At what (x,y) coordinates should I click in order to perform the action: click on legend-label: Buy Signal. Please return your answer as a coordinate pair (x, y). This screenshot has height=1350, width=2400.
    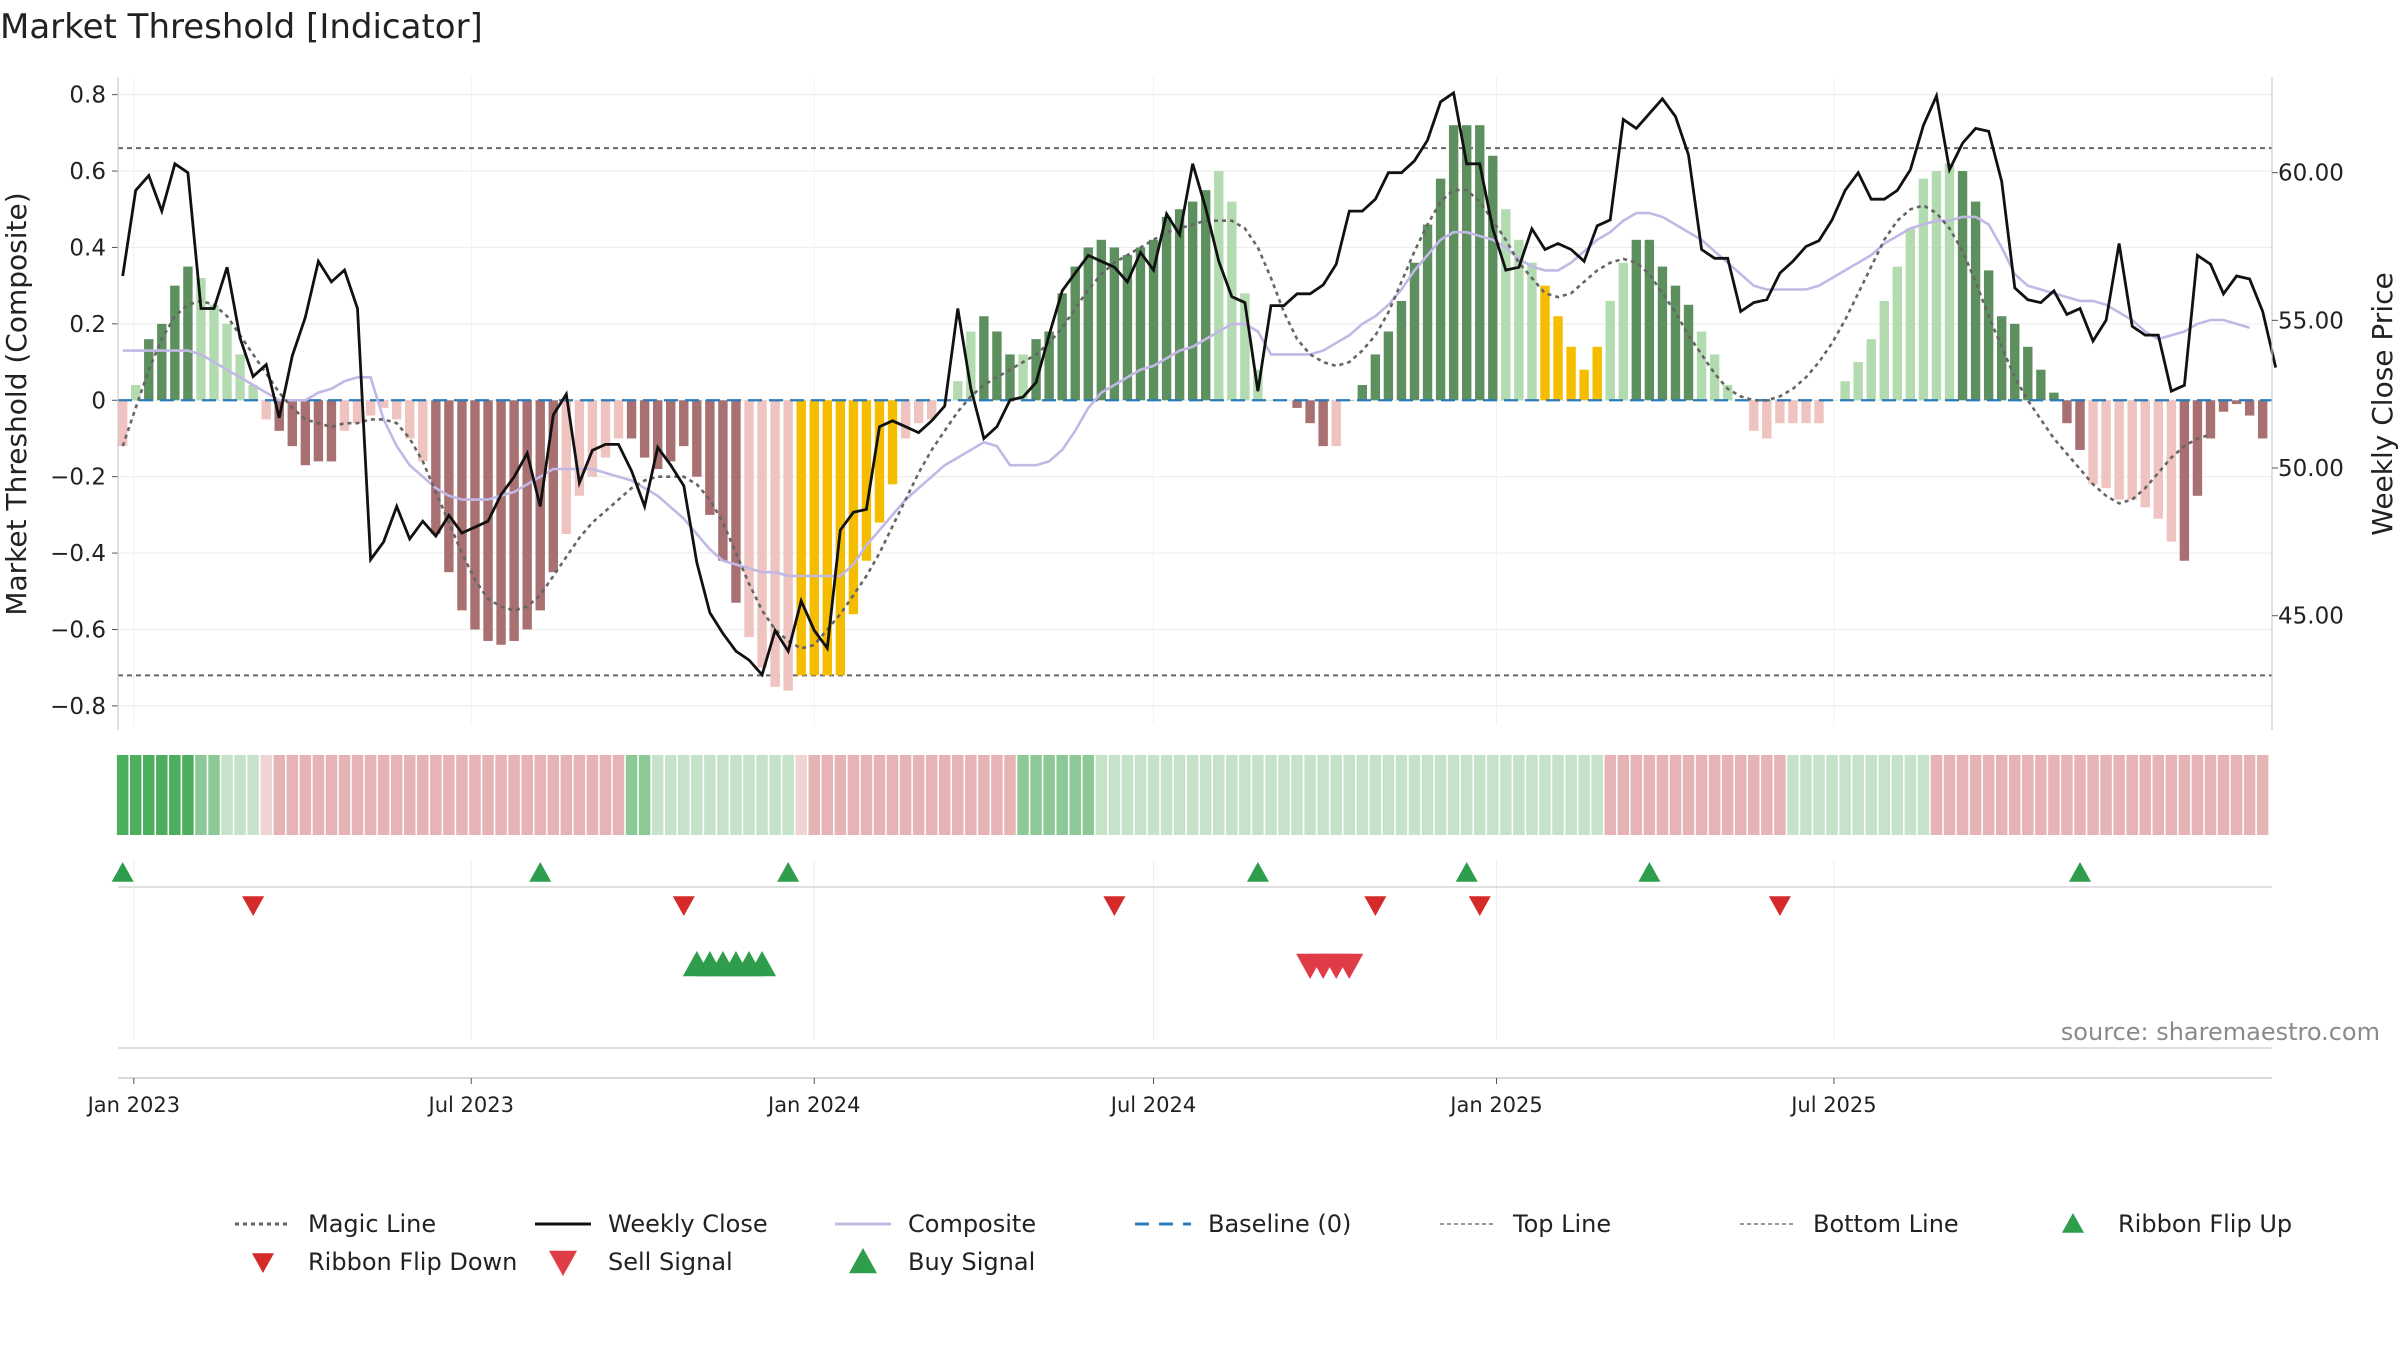
    Looking at the image, I should click on (971, 1262).